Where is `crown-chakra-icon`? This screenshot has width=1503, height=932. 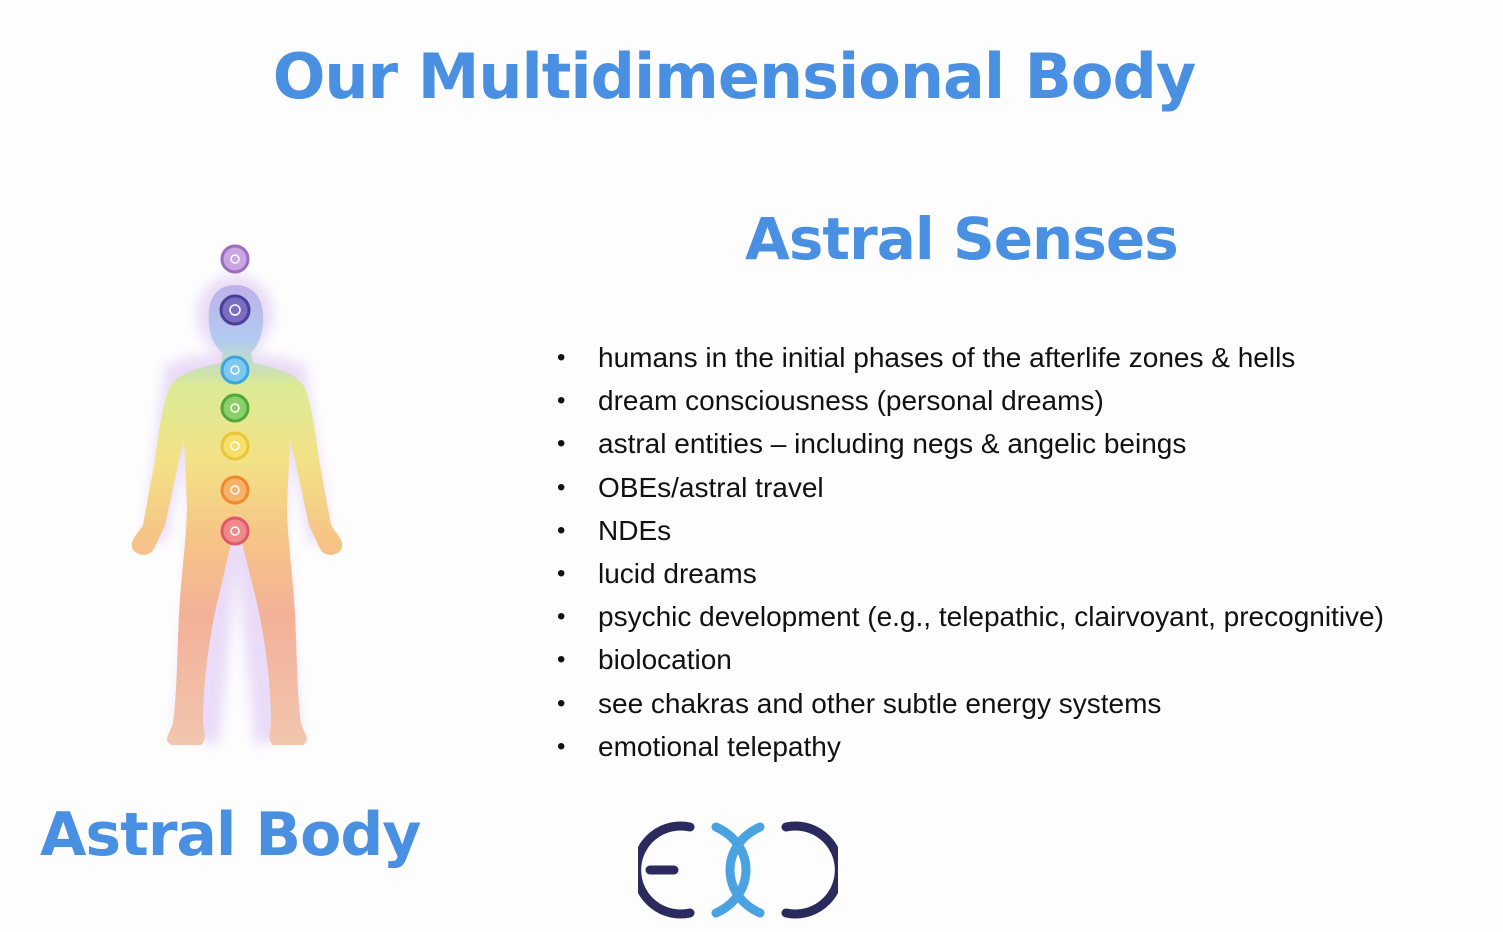 crown-chakra-icon is located at coordinates (235, 259).